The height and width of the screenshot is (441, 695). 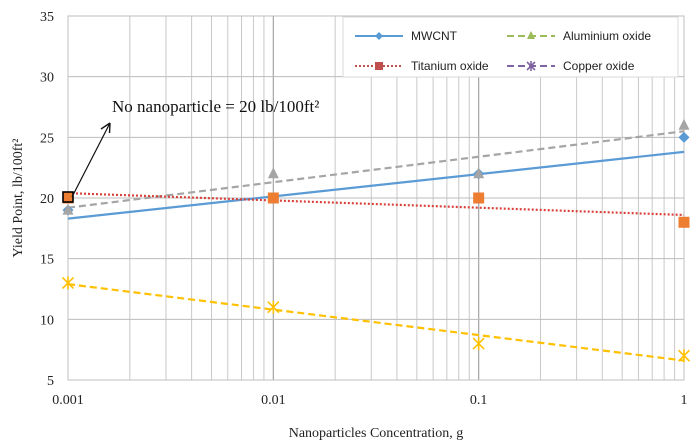 What do you see at coordinates (406, 36) in the screenshot?
I see `legend-item-mwcnt: MWCNT` at bounding box center [406, 36].